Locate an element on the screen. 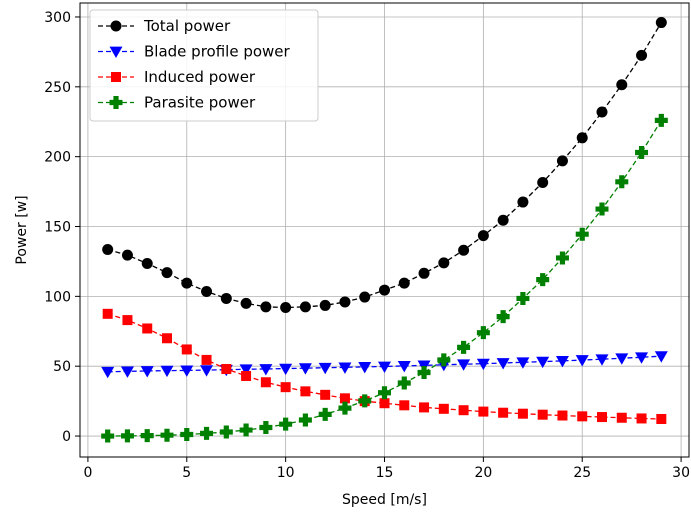  legend-label: Total power is located at coordinates (187, 26).